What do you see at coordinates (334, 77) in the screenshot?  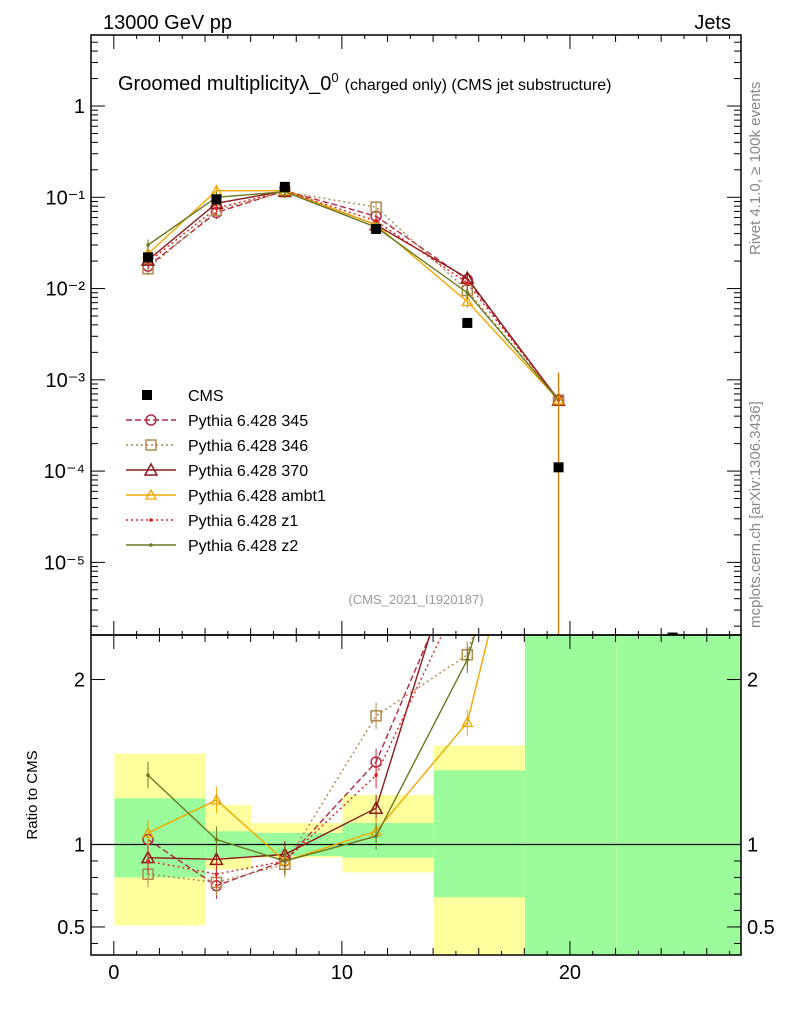 I see `plot-title-sup: 0` at bounding box center [334, 77].